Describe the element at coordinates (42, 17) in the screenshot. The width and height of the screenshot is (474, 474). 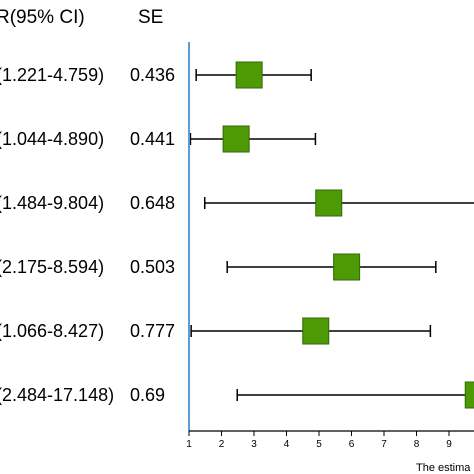
I see `ci-column-header: R(95% CI)` at that location.